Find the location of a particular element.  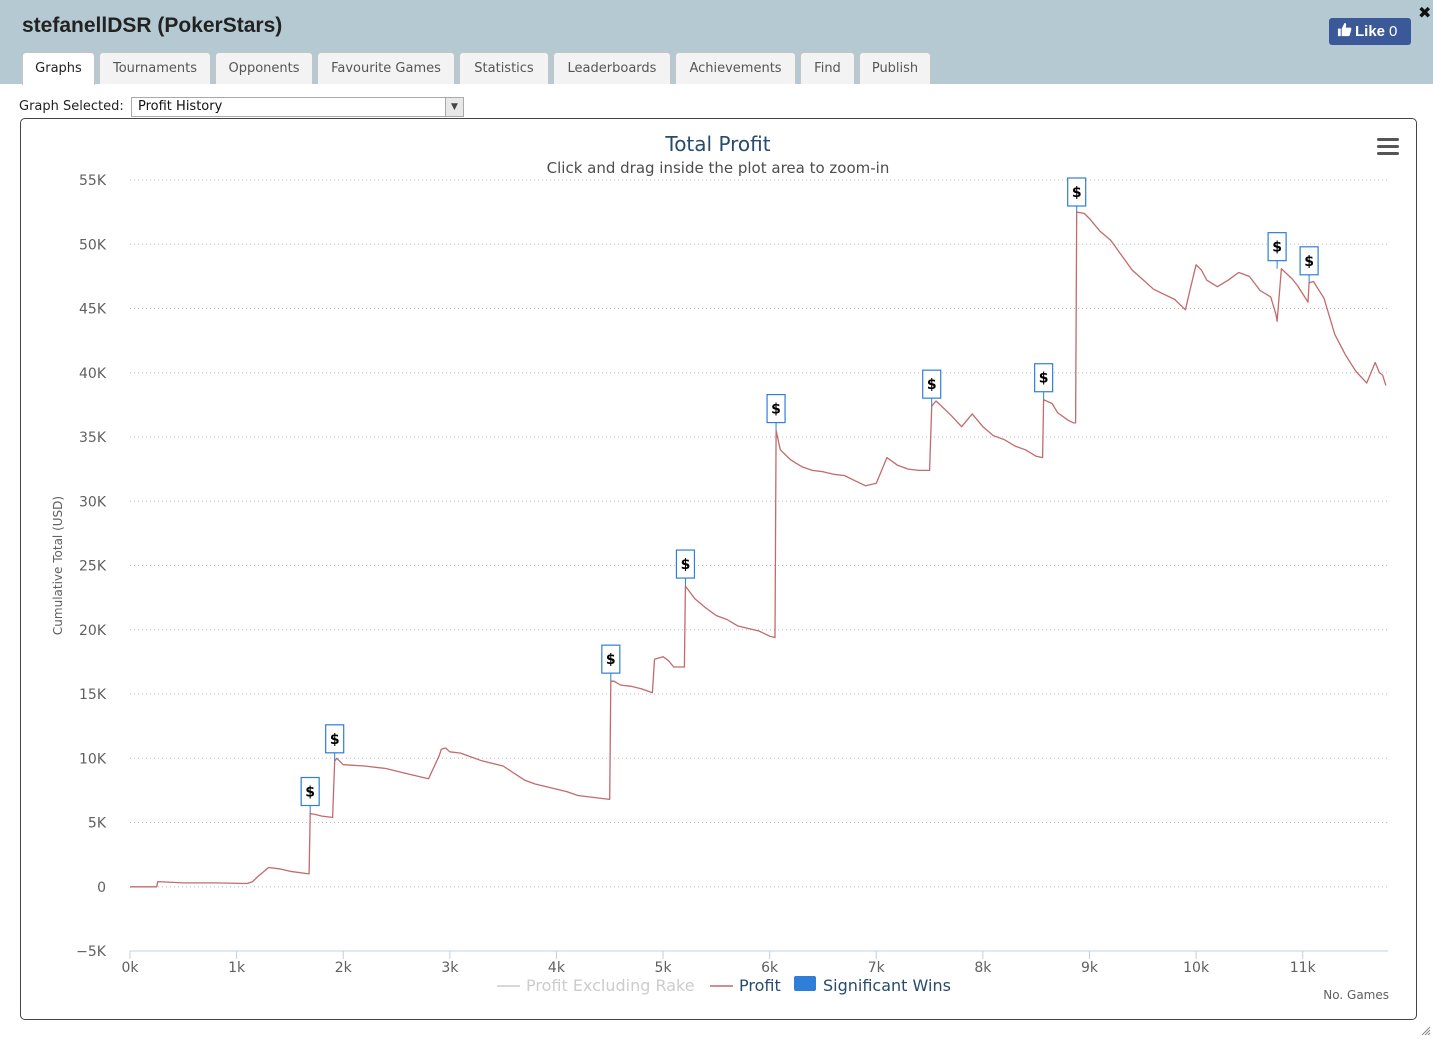

tab-tournaments: Tournaments is located at coordinates (155, 68).